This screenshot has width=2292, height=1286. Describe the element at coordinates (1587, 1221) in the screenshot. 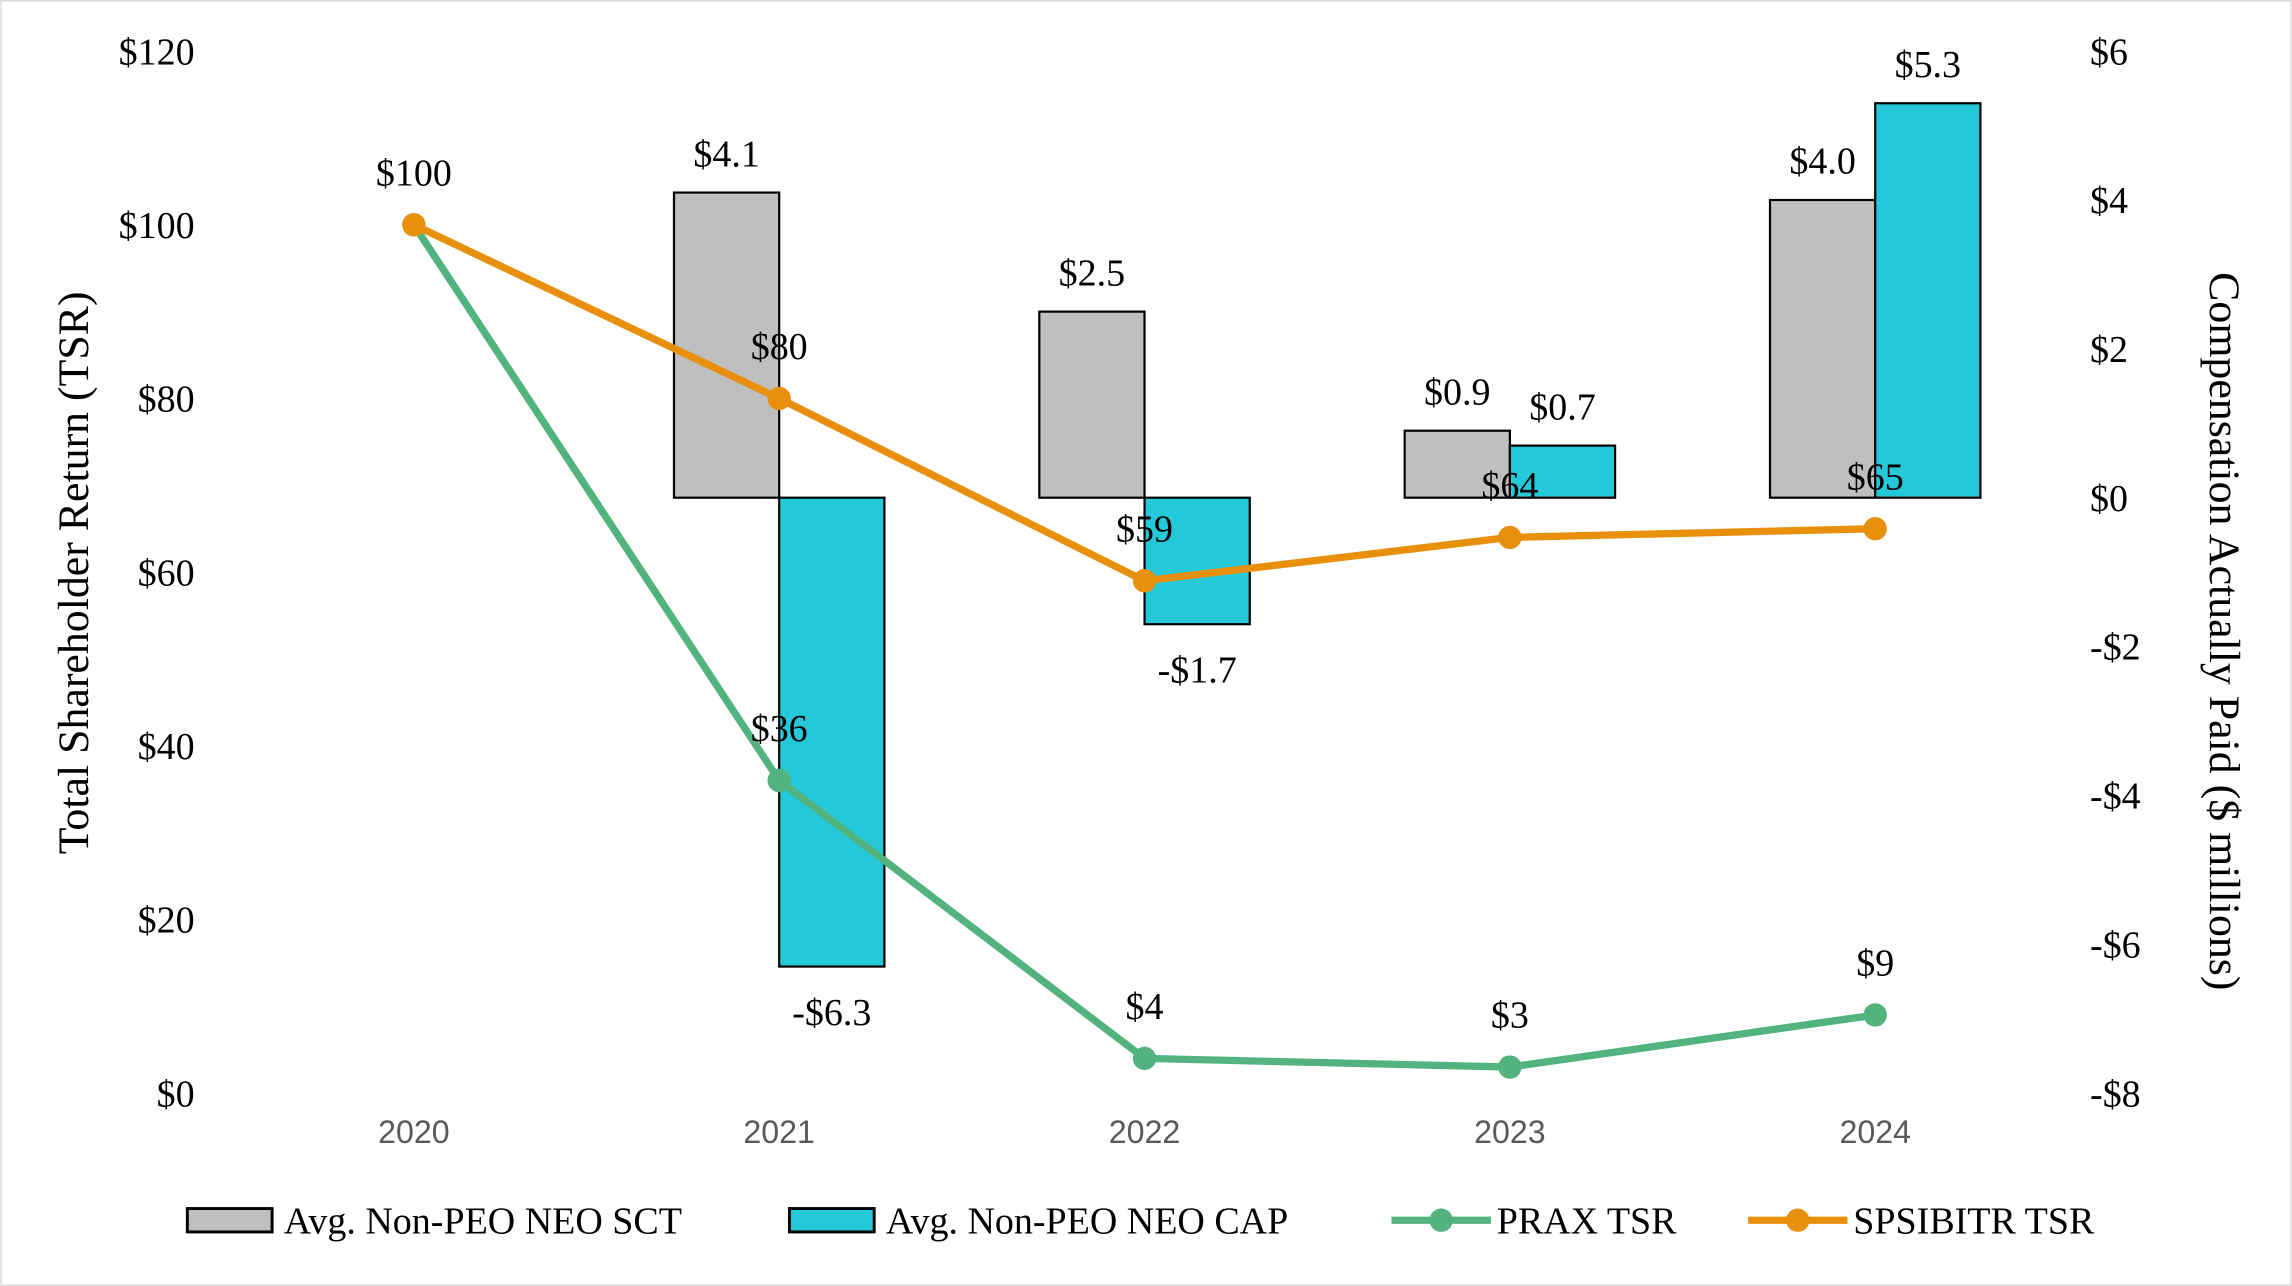

I see `legend-label: PRAX TSR` at that location.